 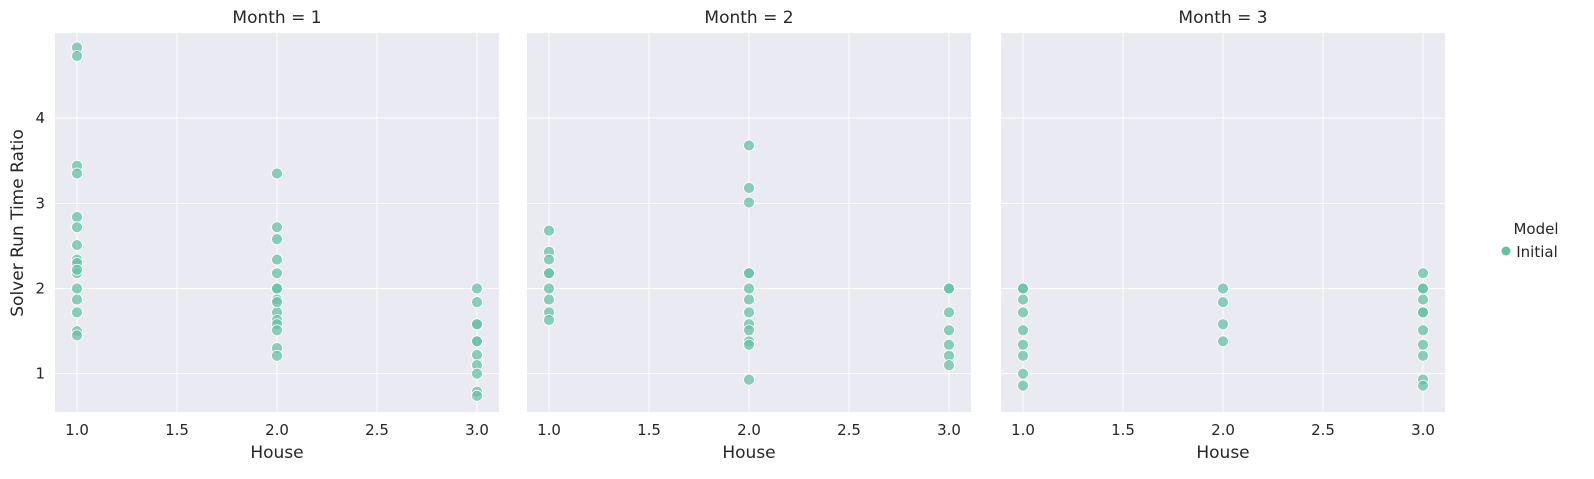 I want to click on legend-marker-initial, so click(x=1506, y=251).